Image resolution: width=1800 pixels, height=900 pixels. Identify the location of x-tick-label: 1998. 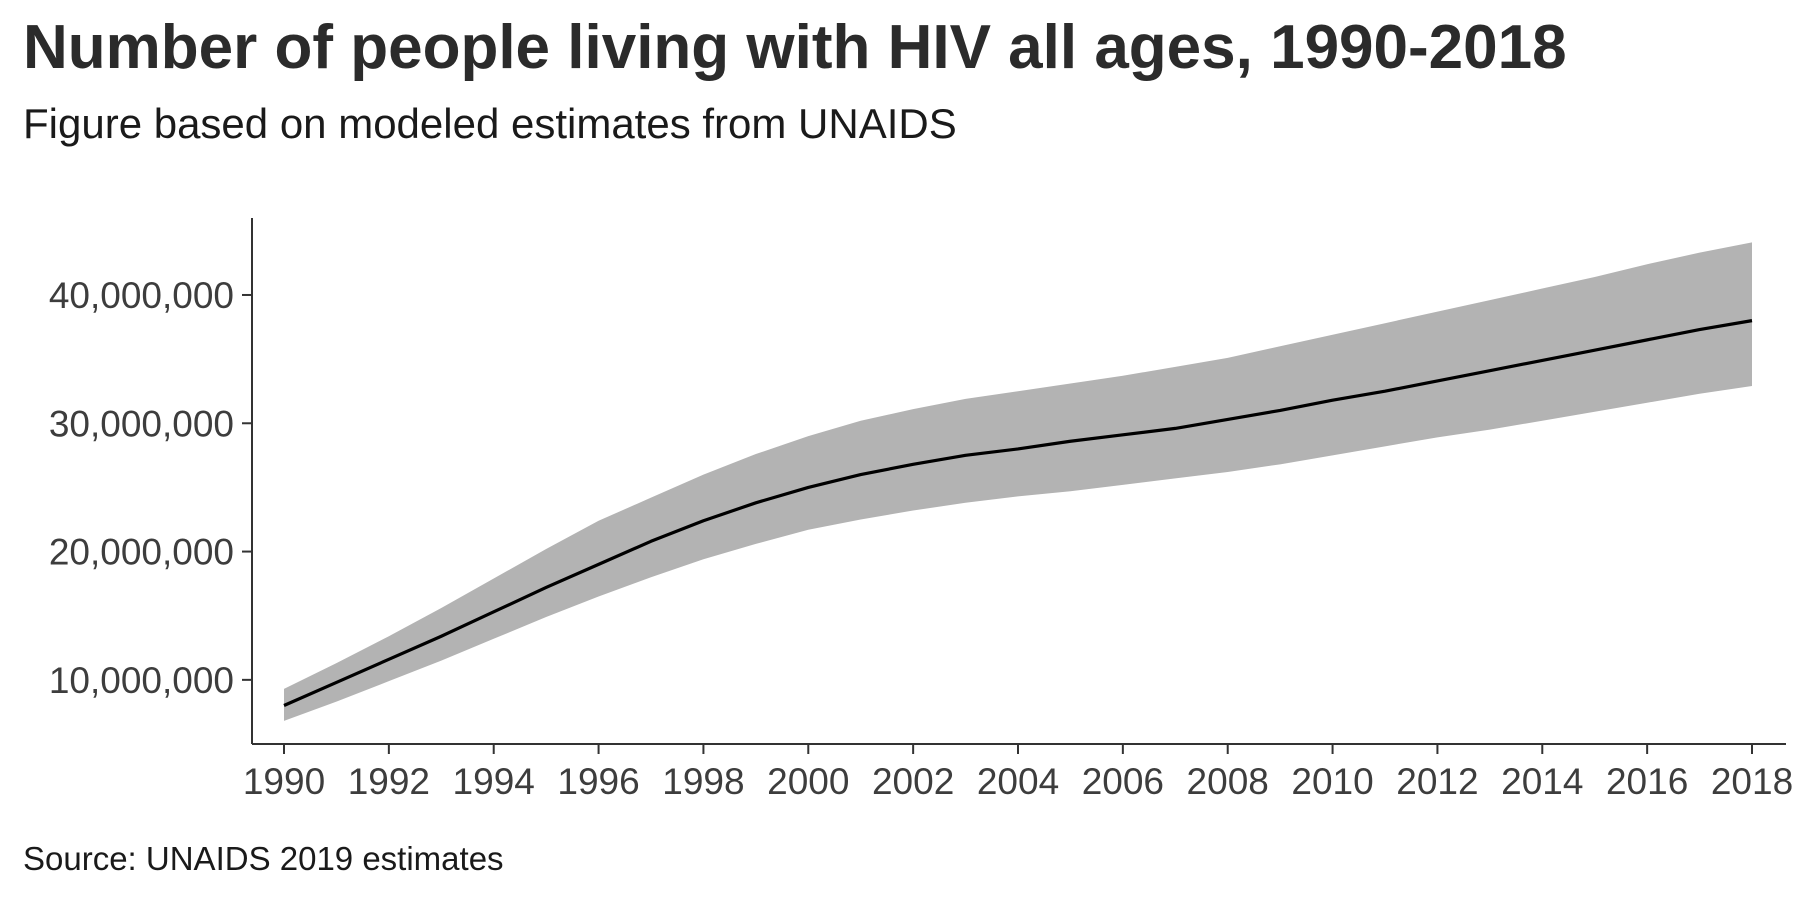
(703, 781).